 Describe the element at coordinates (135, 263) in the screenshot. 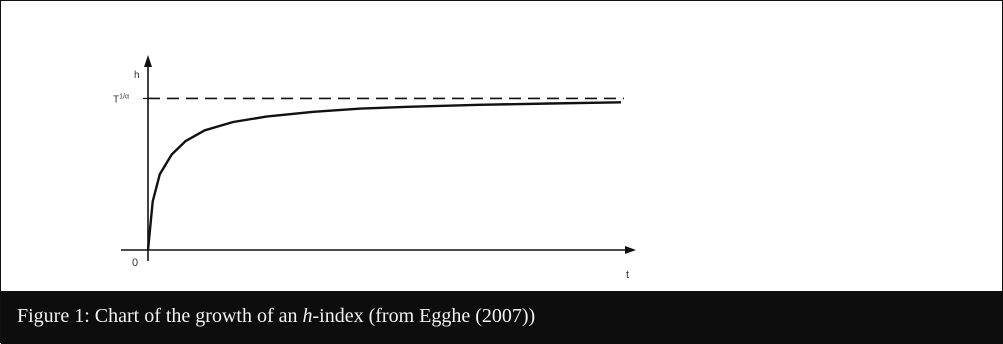

I see `origin-label: 0` at that location.